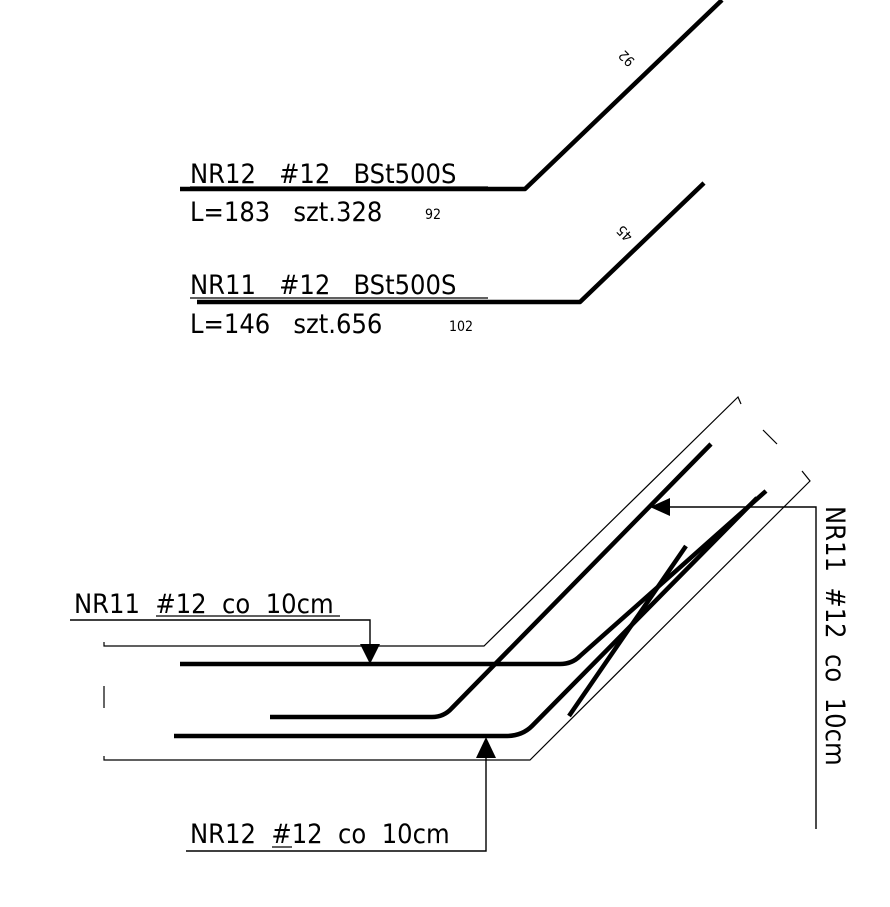 Image resolution: width=890 pixels, height=907 pixels. I want to click on rebar-nr11-upper, so click(474, 578).